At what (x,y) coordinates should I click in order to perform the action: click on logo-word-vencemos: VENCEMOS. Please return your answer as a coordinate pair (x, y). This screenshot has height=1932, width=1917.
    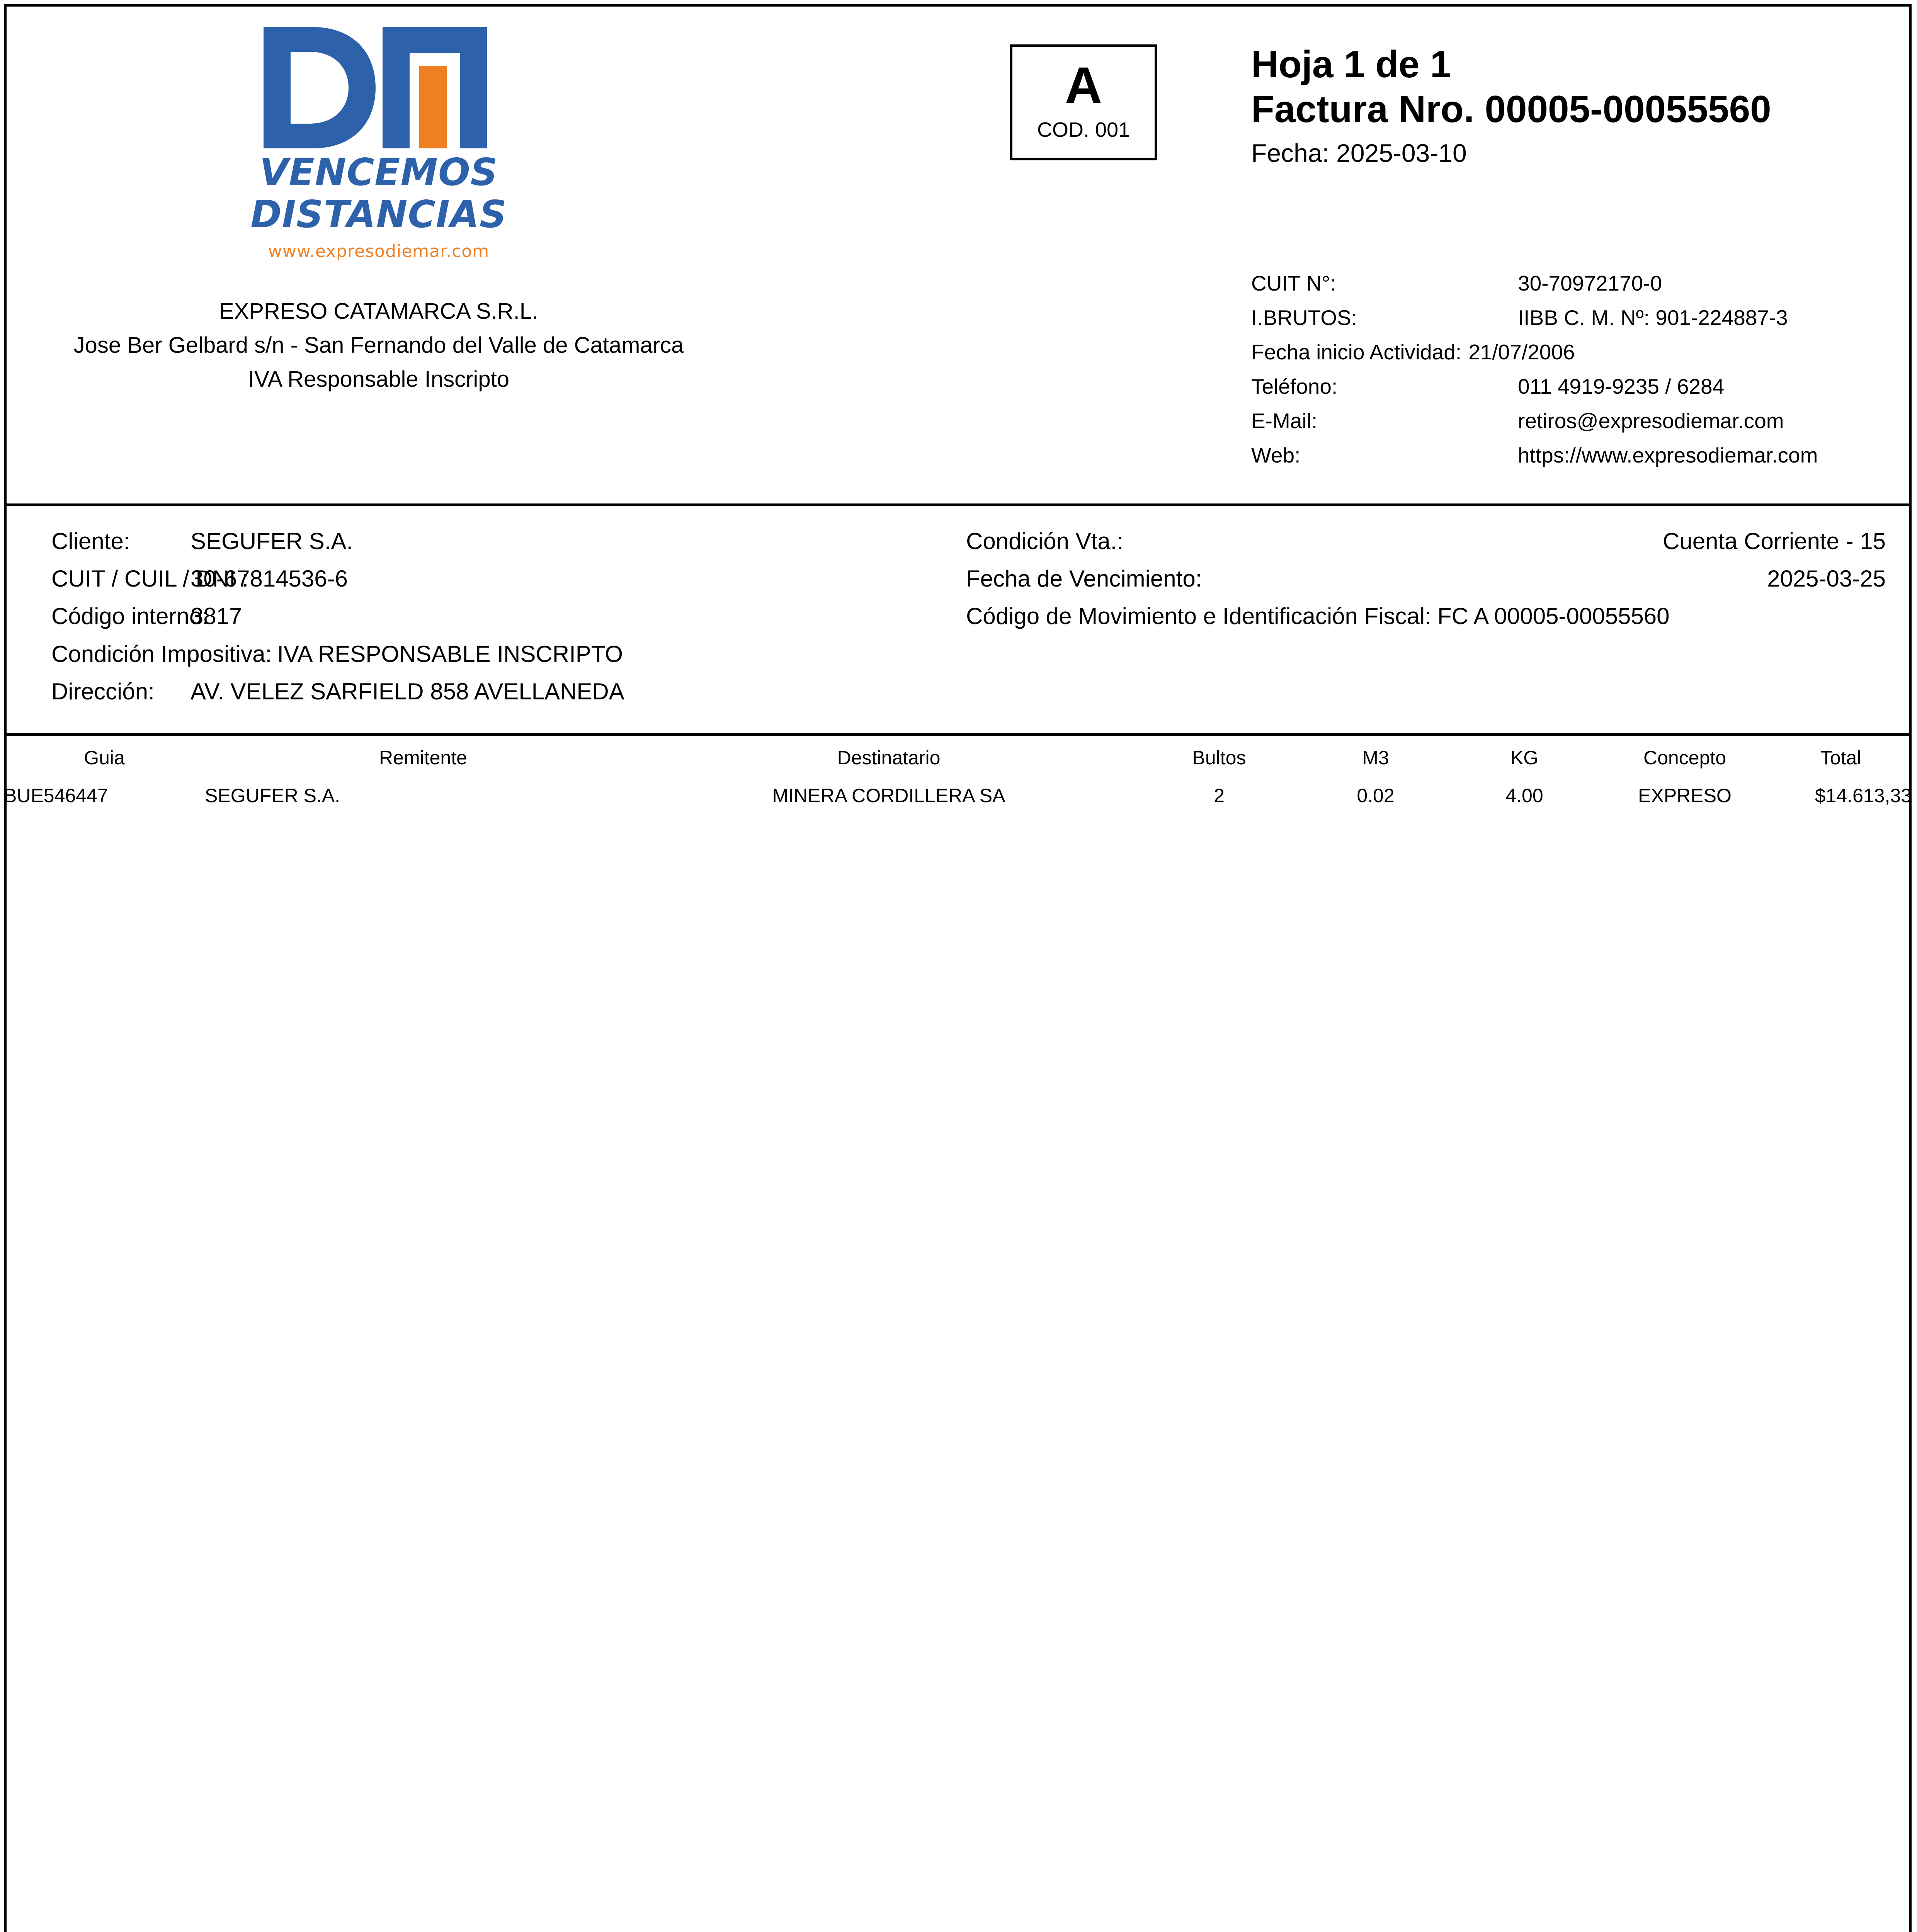
    Looking at the image, I should click on (378, 172).